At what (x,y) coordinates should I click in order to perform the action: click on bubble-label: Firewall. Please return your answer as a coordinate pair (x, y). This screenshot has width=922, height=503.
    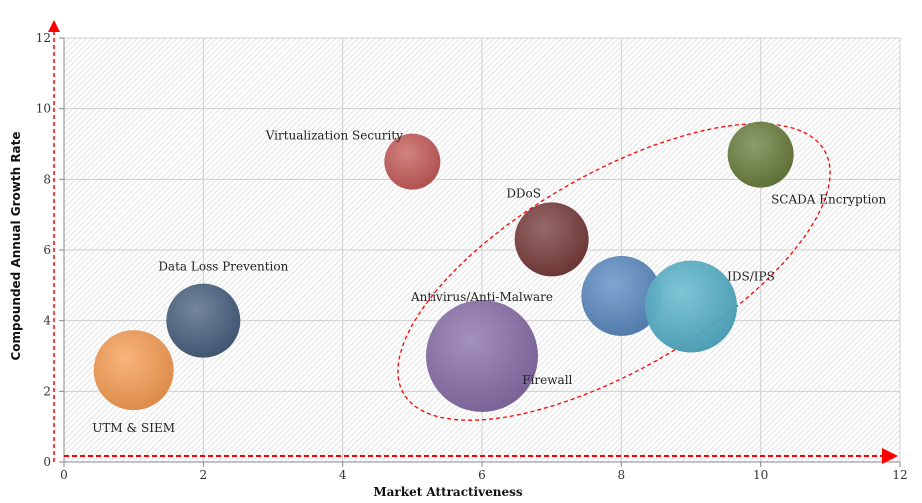
    Looking at the image, I should click on (547, 380).